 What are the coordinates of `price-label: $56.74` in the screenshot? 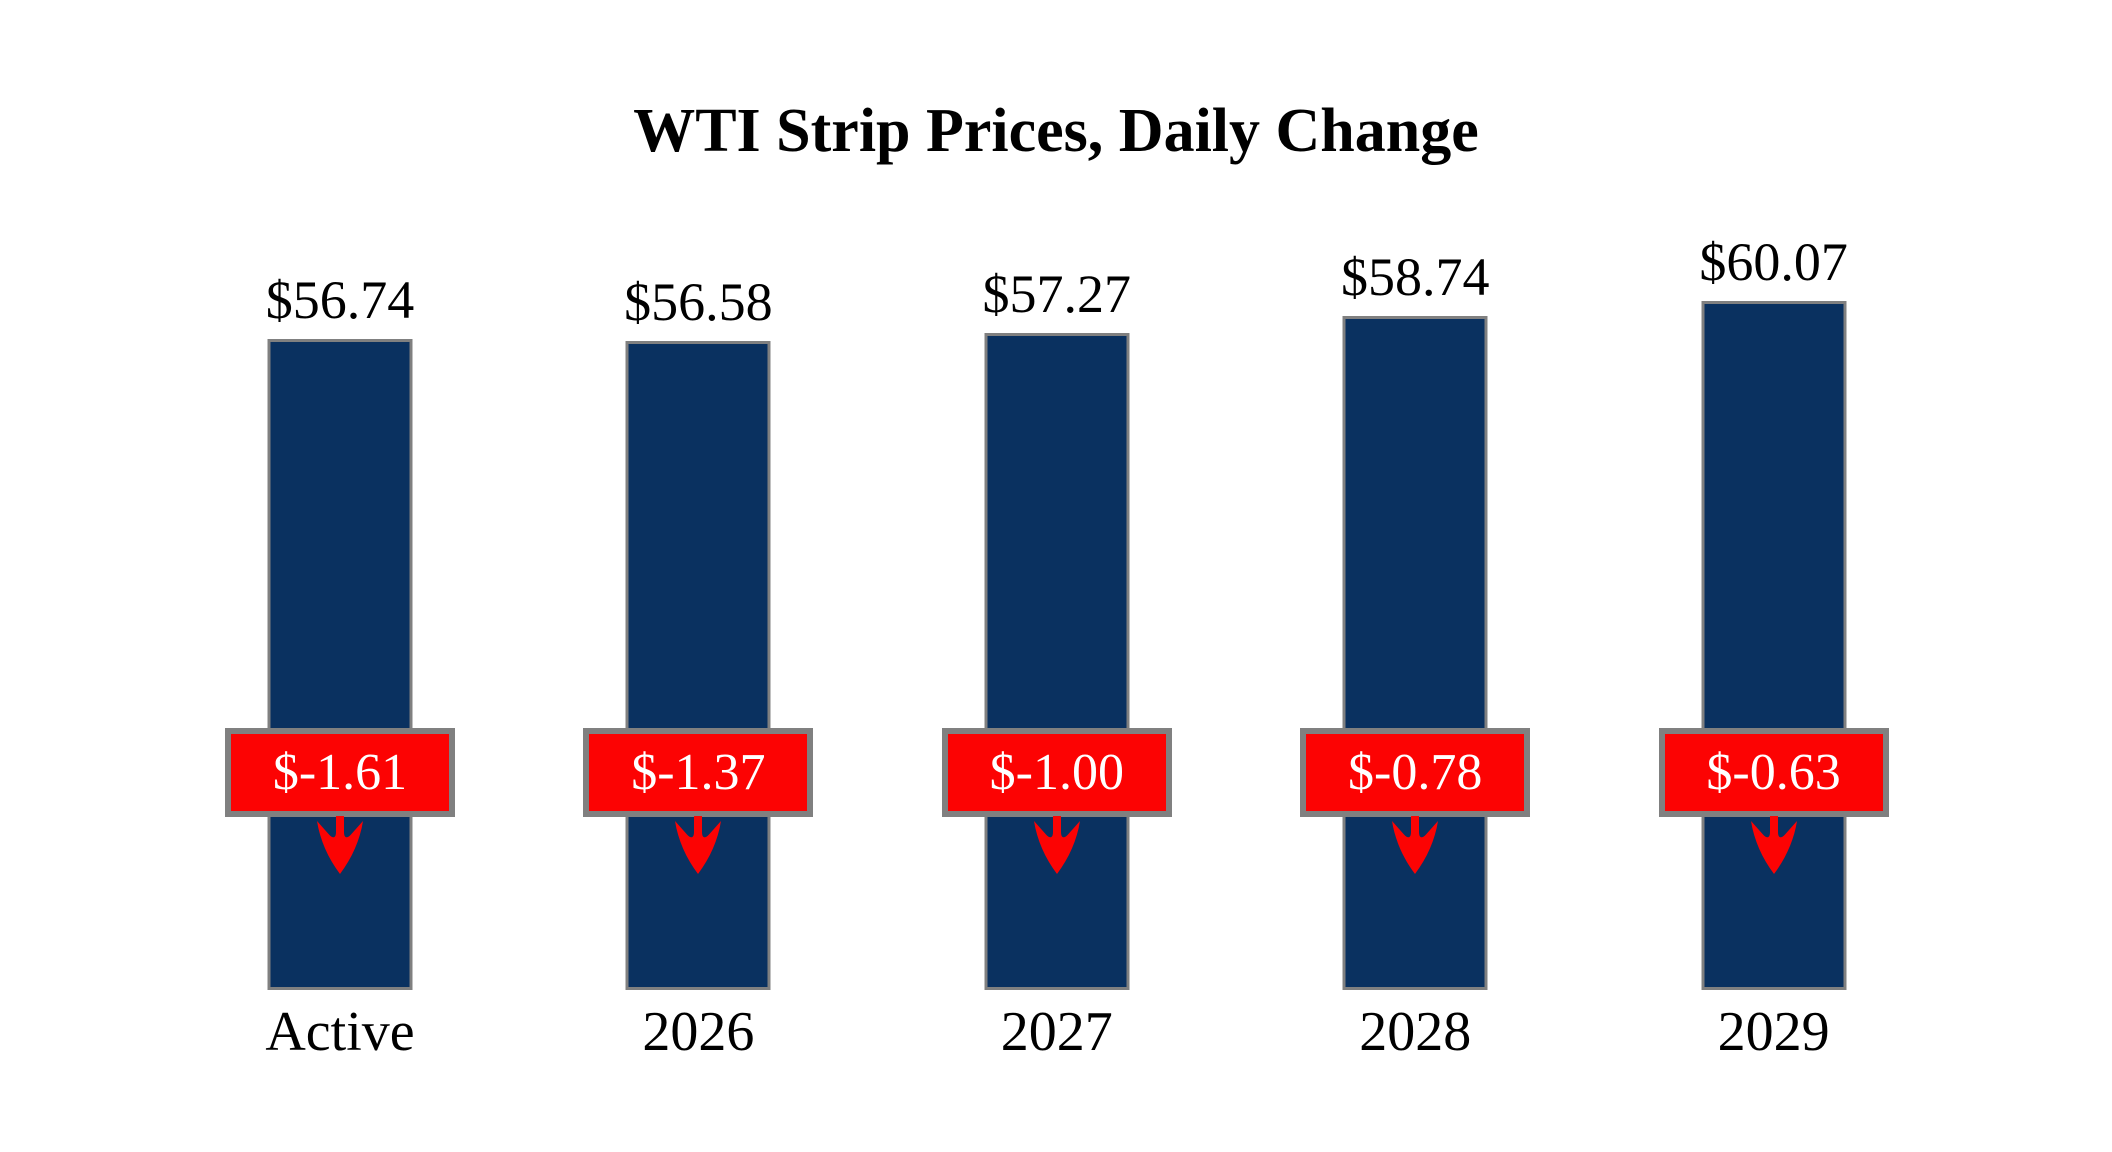 It's located at (340, 300).